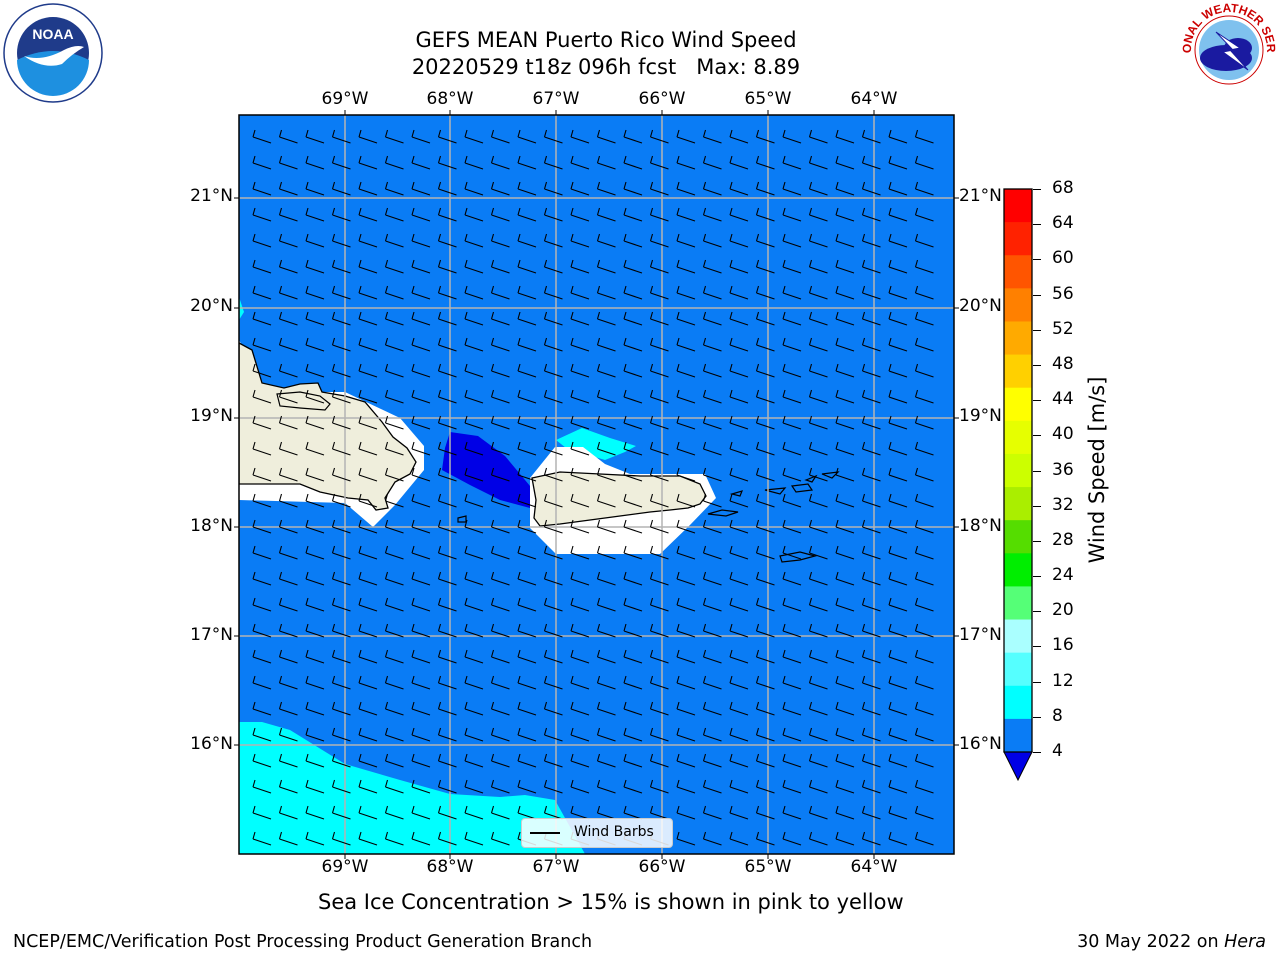 The image size is (1280, 960). Describe the element at coordinates (662, 867) in the screenshot. I see `lon-label-bottom: 66°W` at that location.